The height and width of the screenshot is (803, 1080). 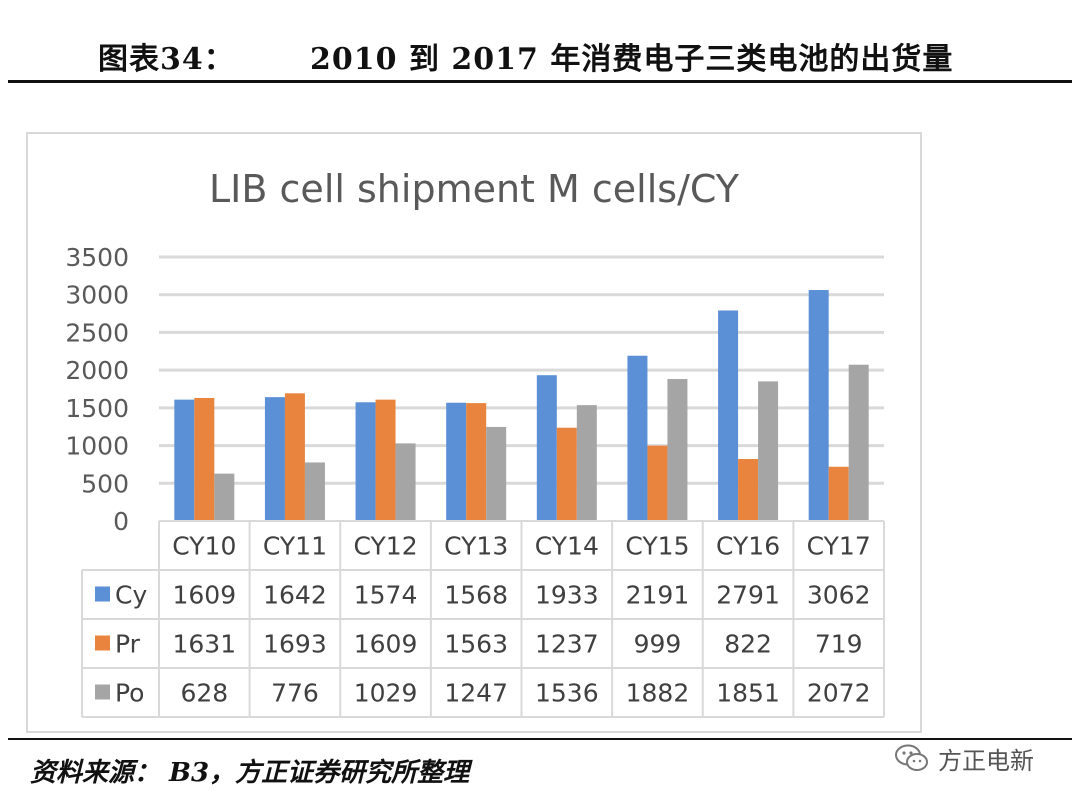 What do you see at coordinates (567, 693) in the screenshot?
I see `data-label: 1536` at bounding box center [567, 693].